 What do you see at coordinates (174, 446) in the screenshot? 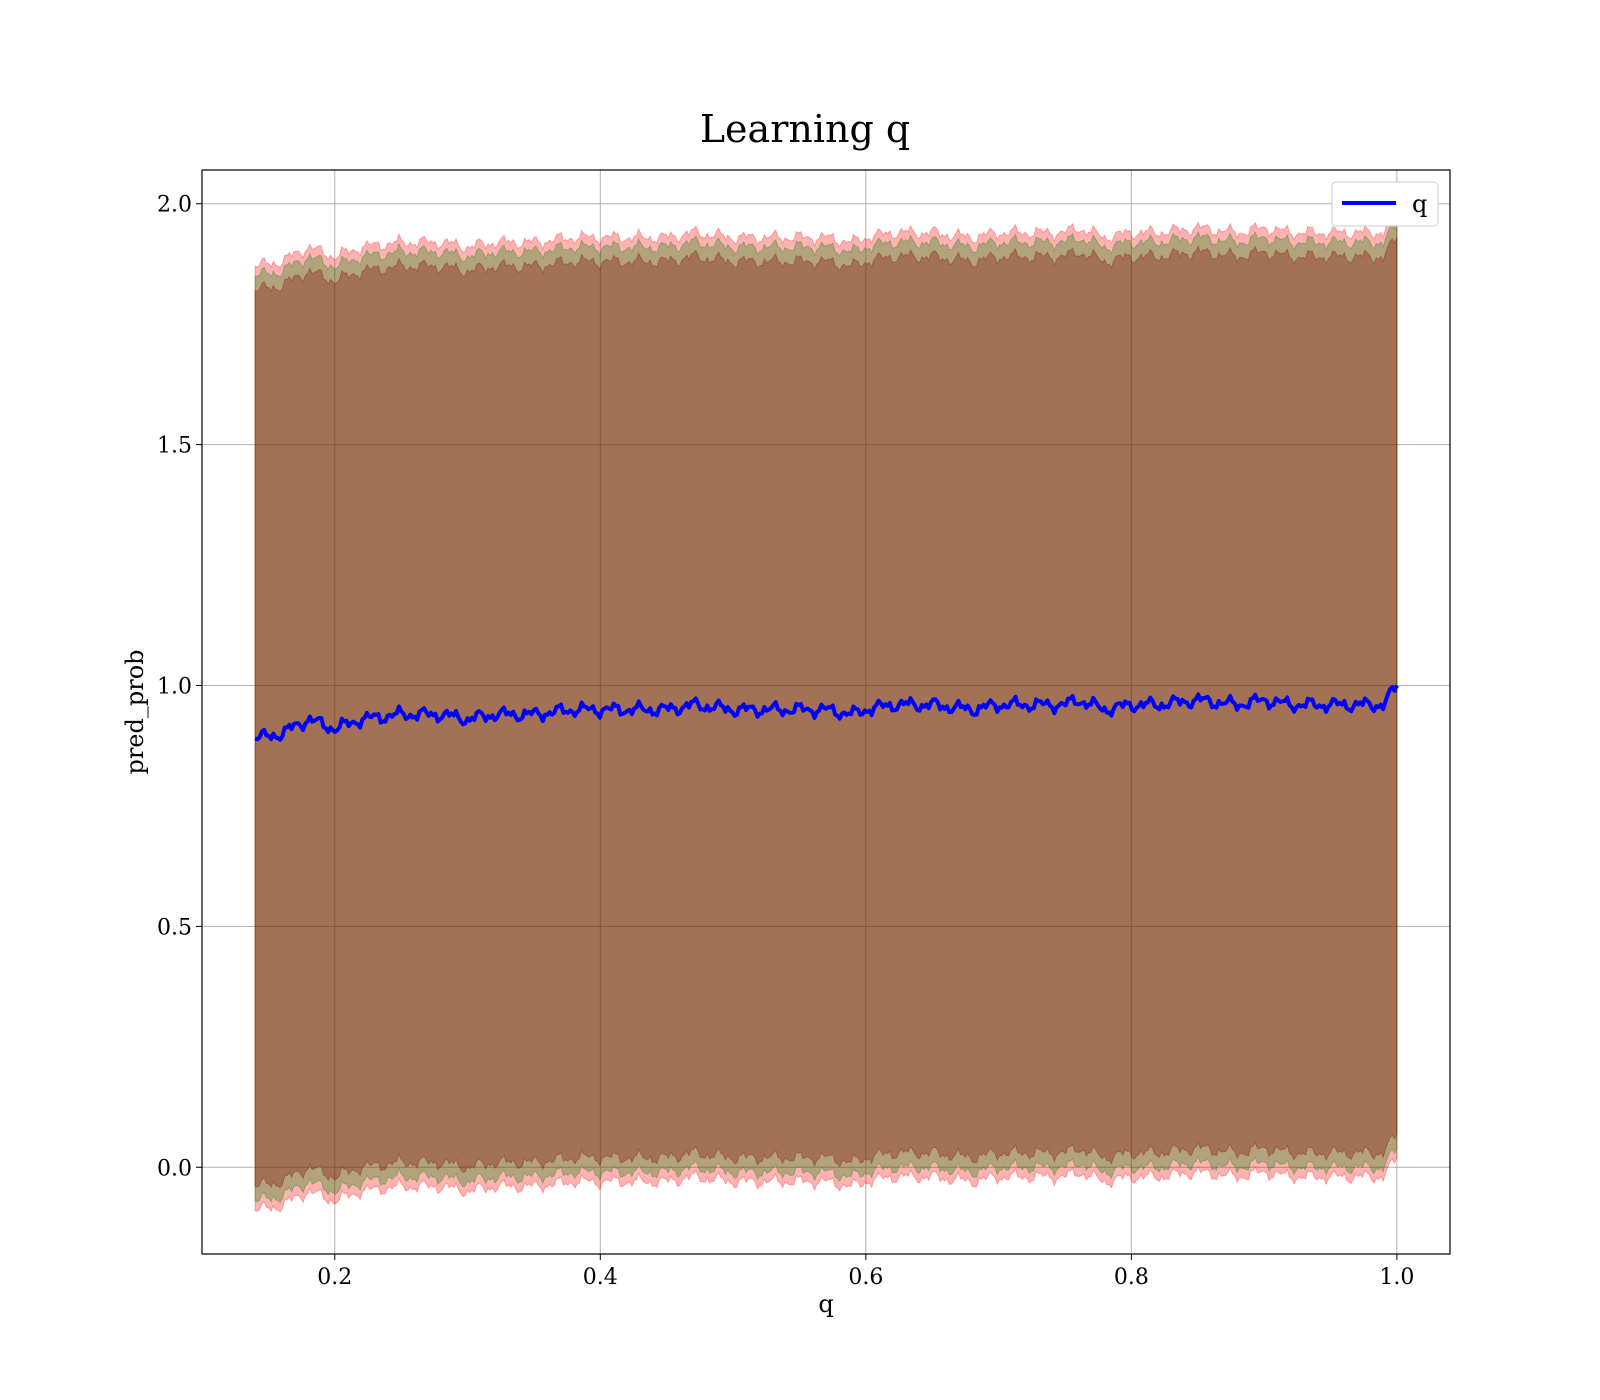
I see `y-tick-label: 1.5` at bounding box center [174, 446].